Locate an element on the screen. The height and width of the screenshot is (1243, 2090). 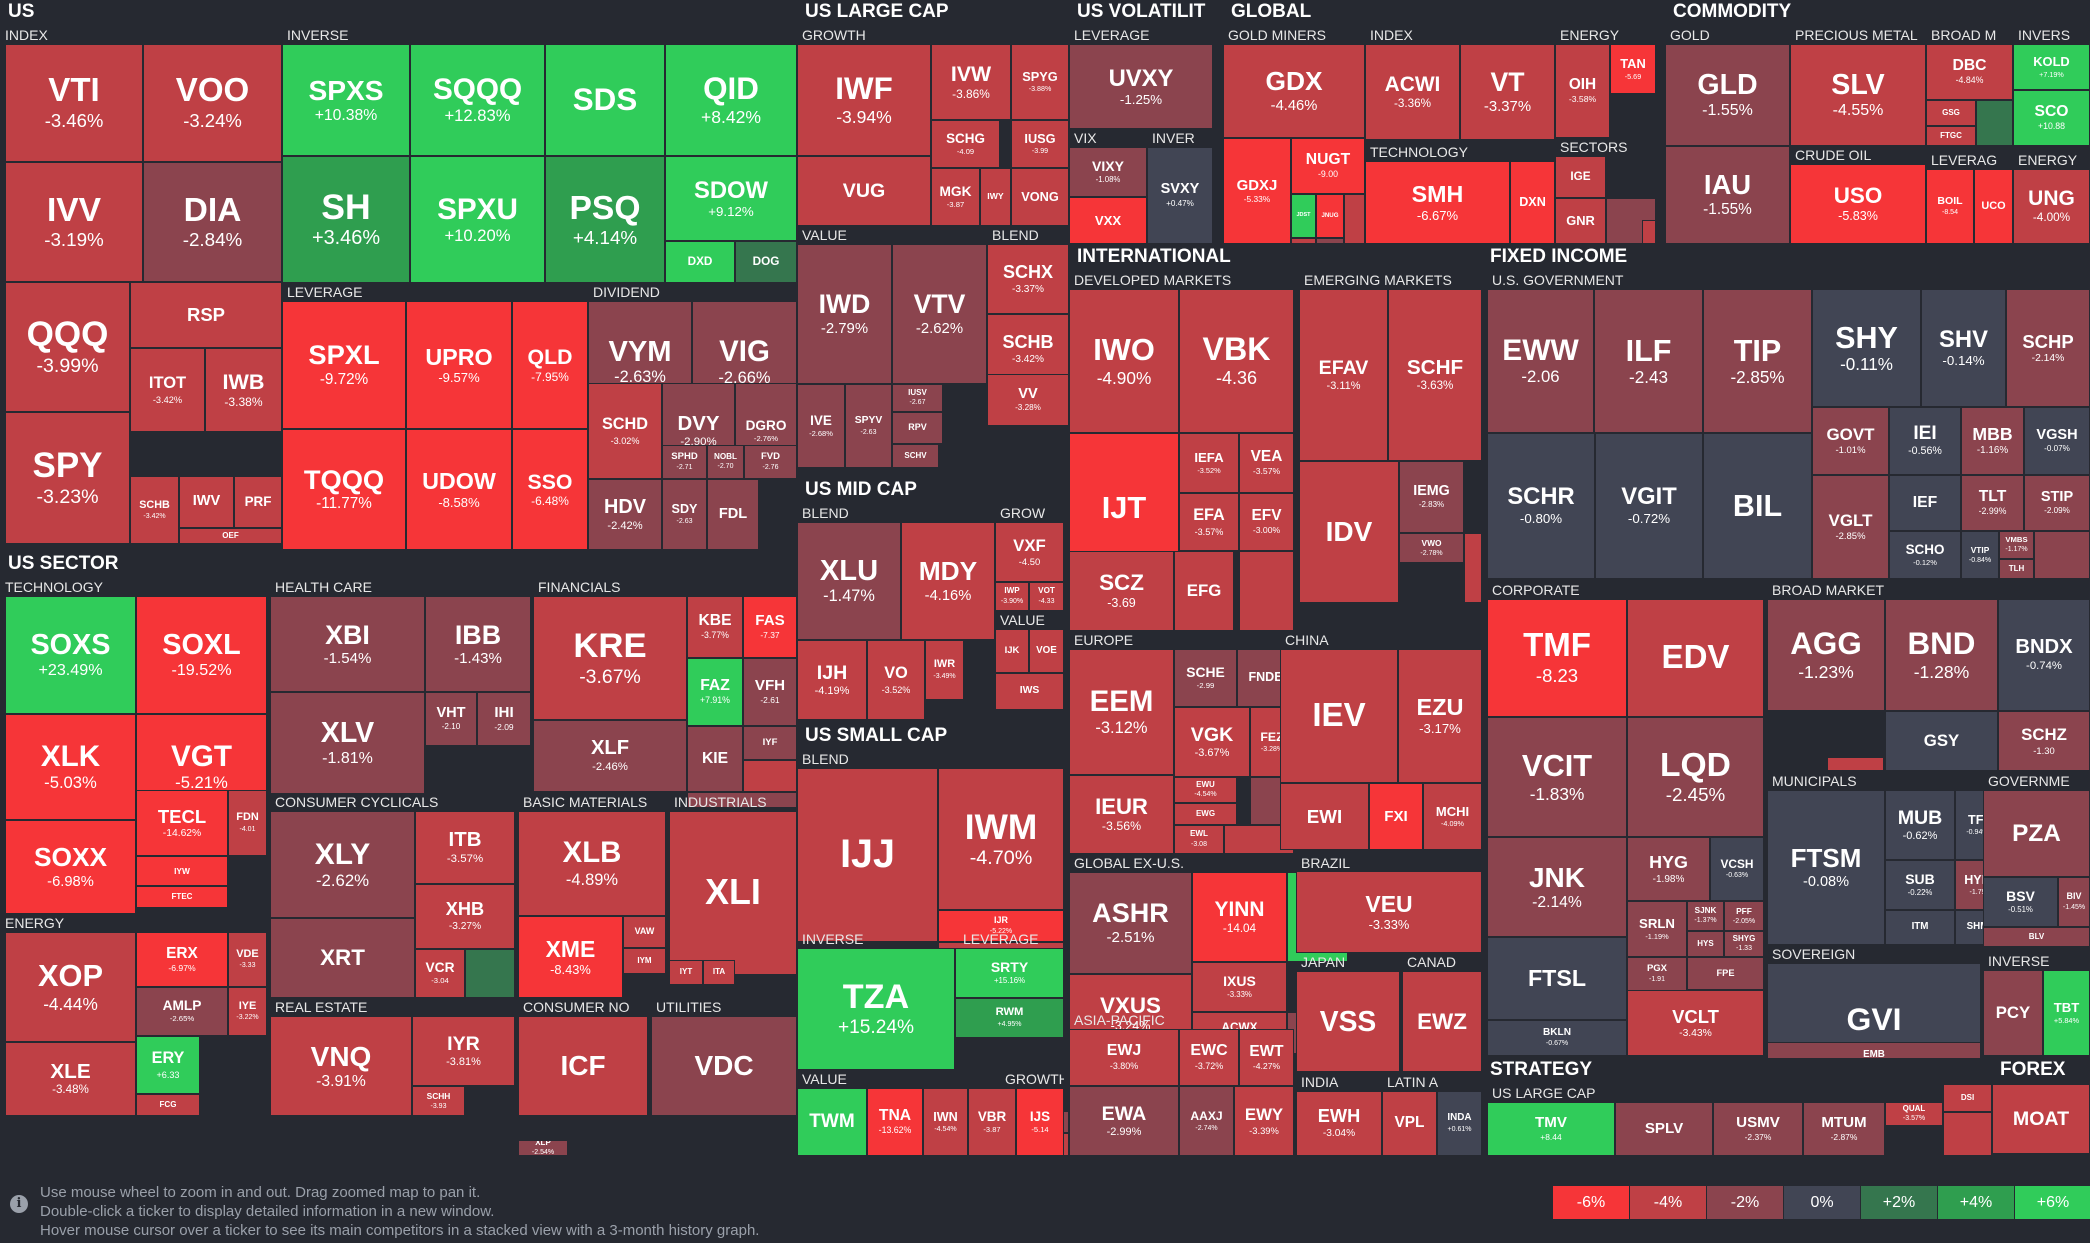
ticker-tile-iei: IEI -0.56% is located at coordinates (1925, 441).